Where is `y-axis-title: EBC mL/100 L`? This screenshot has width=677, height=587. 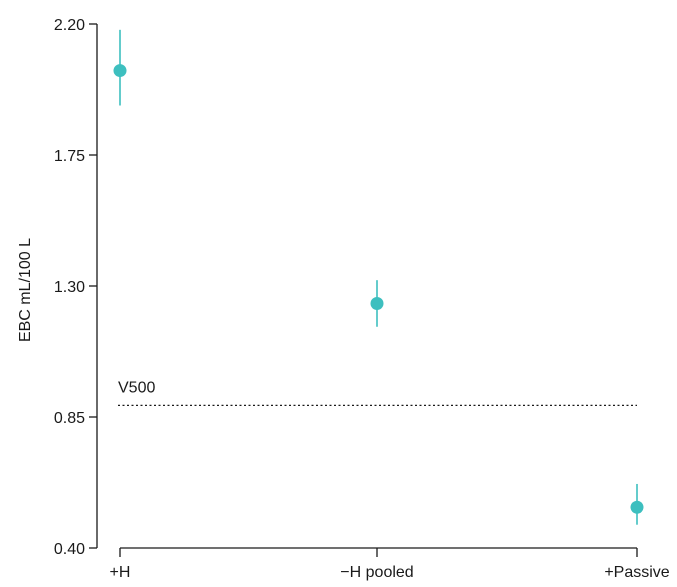 y-axis-title: EBC mL/100 L is located at coordinates (25, 290).